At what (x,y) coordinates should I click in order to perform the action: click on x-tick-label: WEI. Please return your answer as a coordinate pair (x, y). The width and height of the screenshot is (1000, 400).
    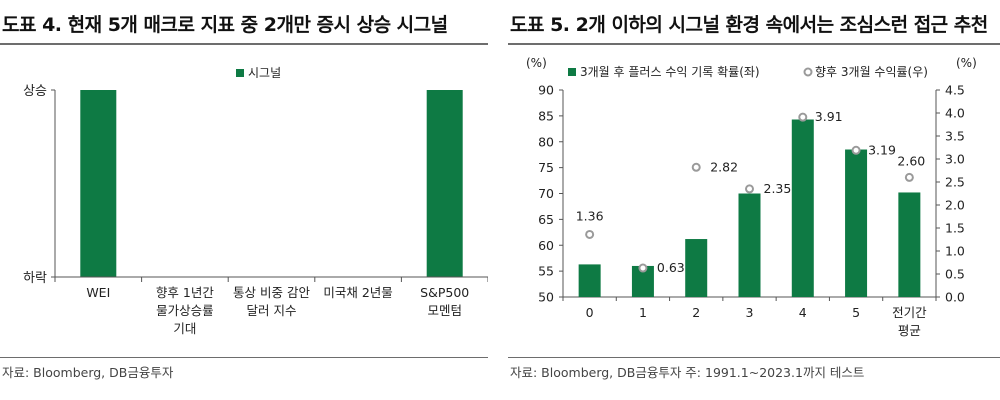
    Looking at the image, I should click on (98, 292).